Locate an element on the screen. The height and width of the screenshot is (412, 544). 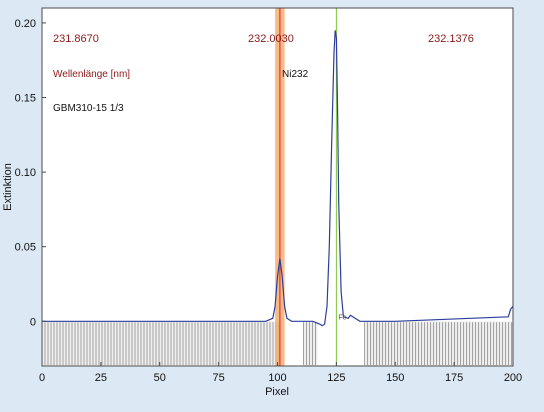
wavelength-unit-label: Wellenlänge [nm] is located at coordinates (91, 74).